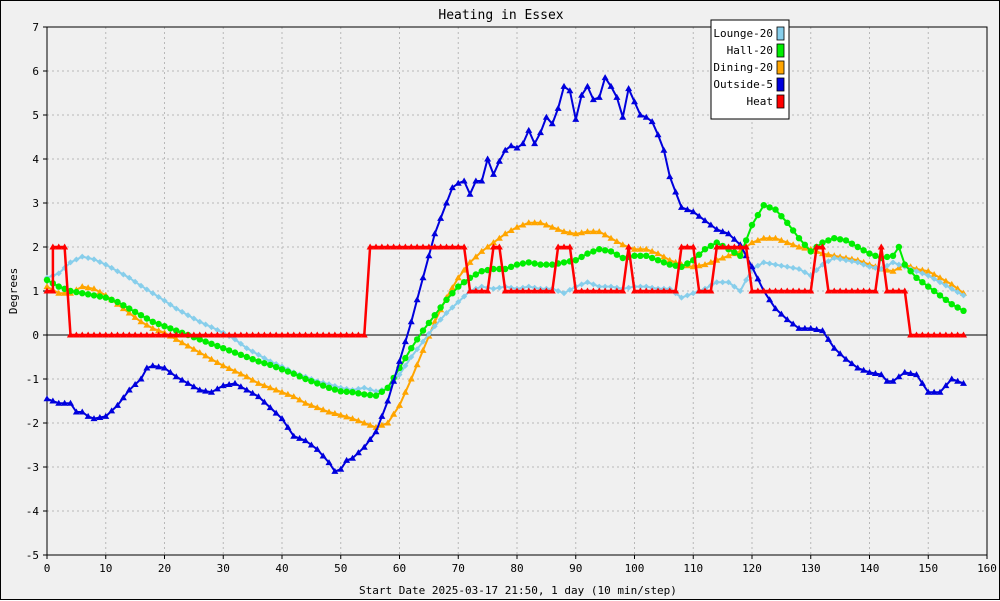 Image resolution: width=1000 pixels, height=601 pixels. Describe the element at coordinates (870, 568) in the screenshot. I see `x-tick-label: 140` at that location.